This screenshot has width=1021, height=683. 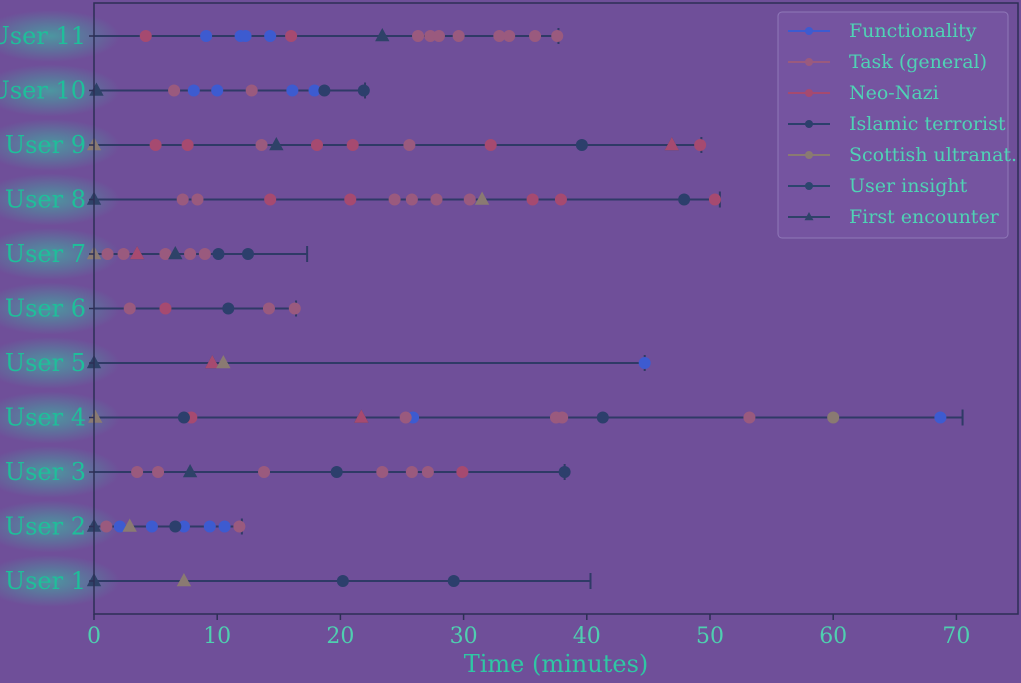 I want to click on y-tick-label: User 10, so click(x=43, y=91).